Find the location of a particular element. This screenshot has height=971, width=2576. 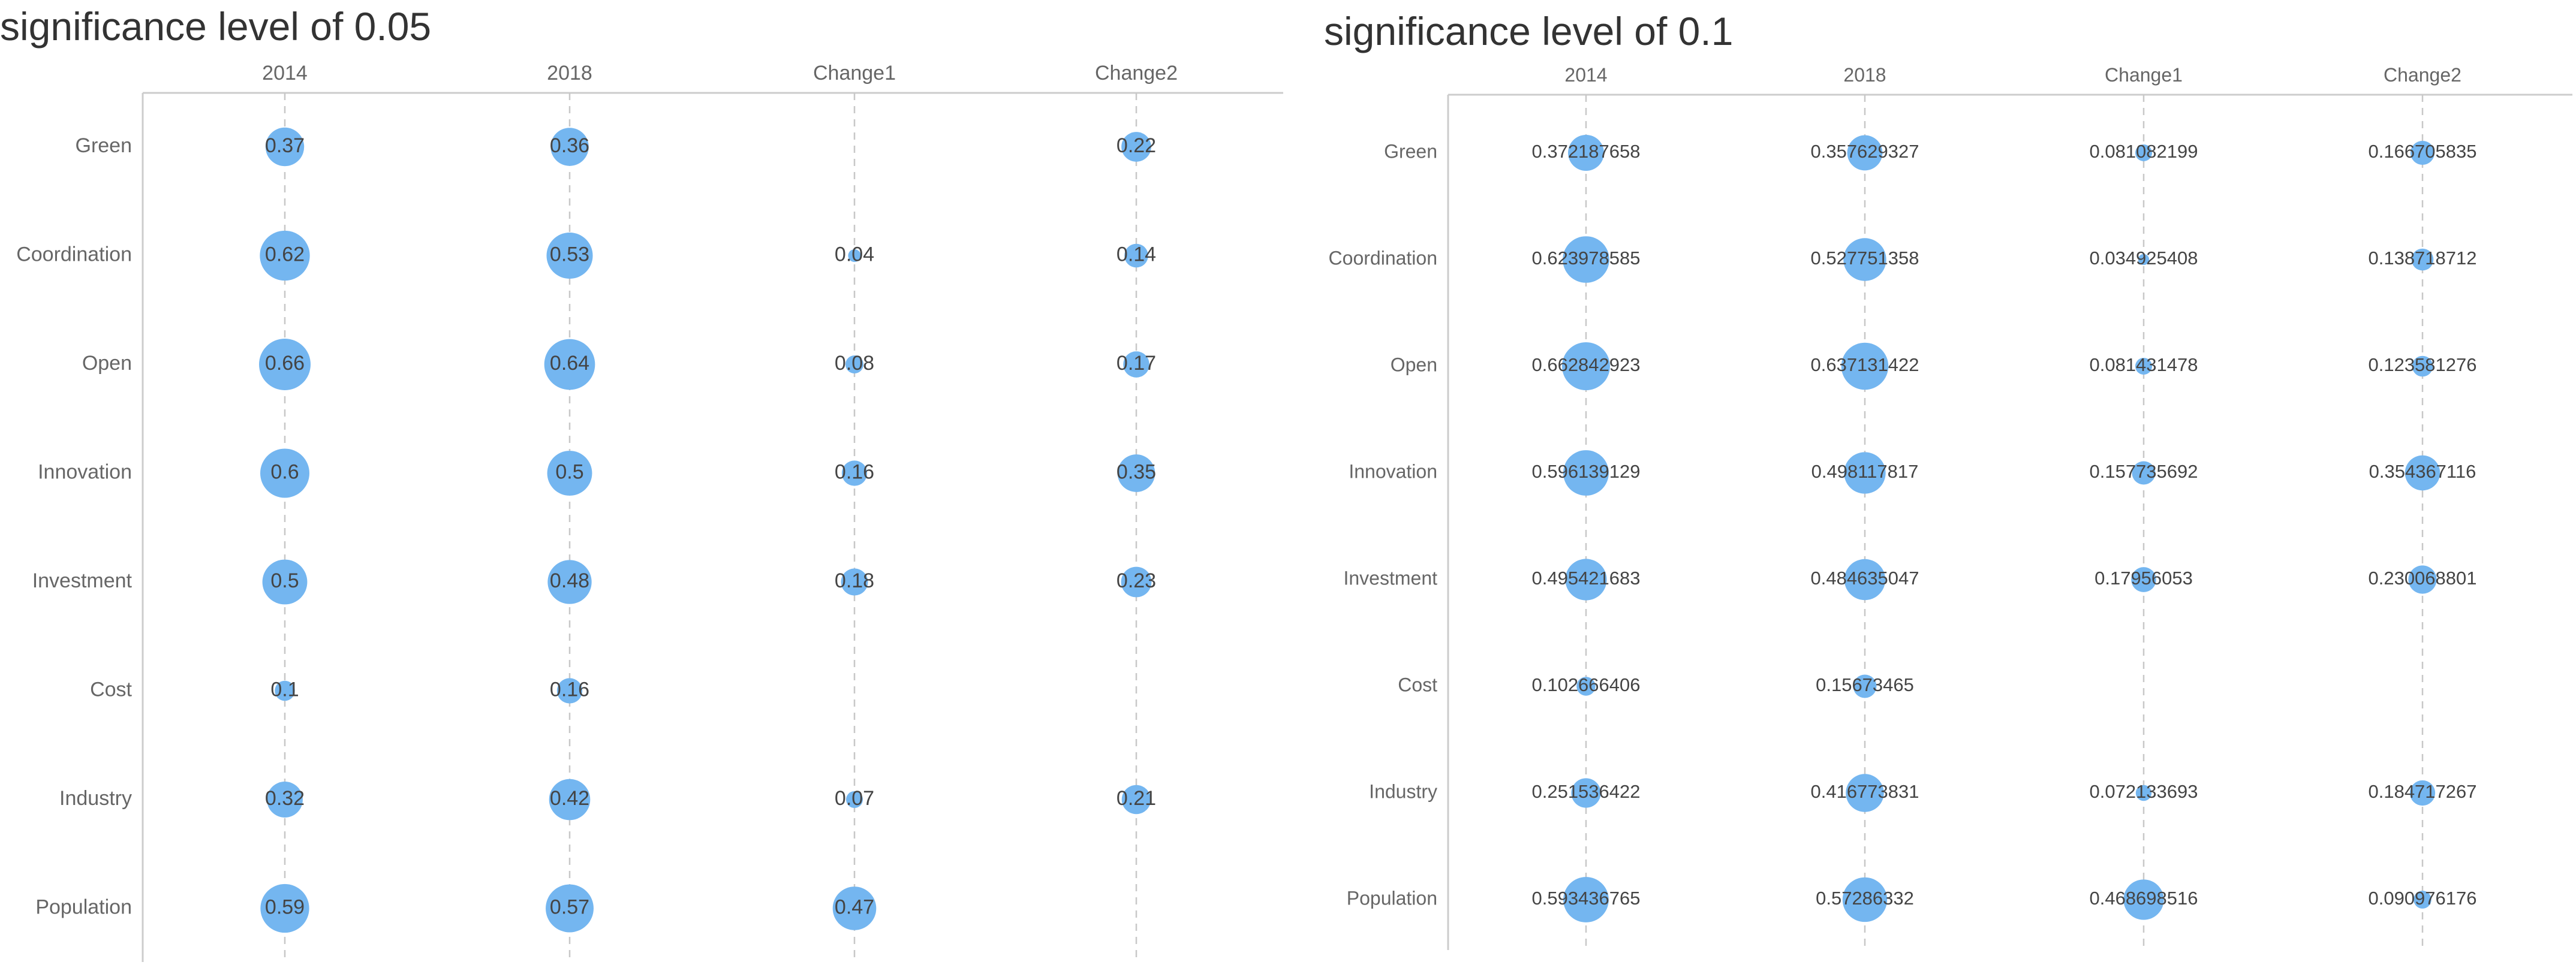

bubble-value-label: 0.47 is located at coordinates (854, 906).